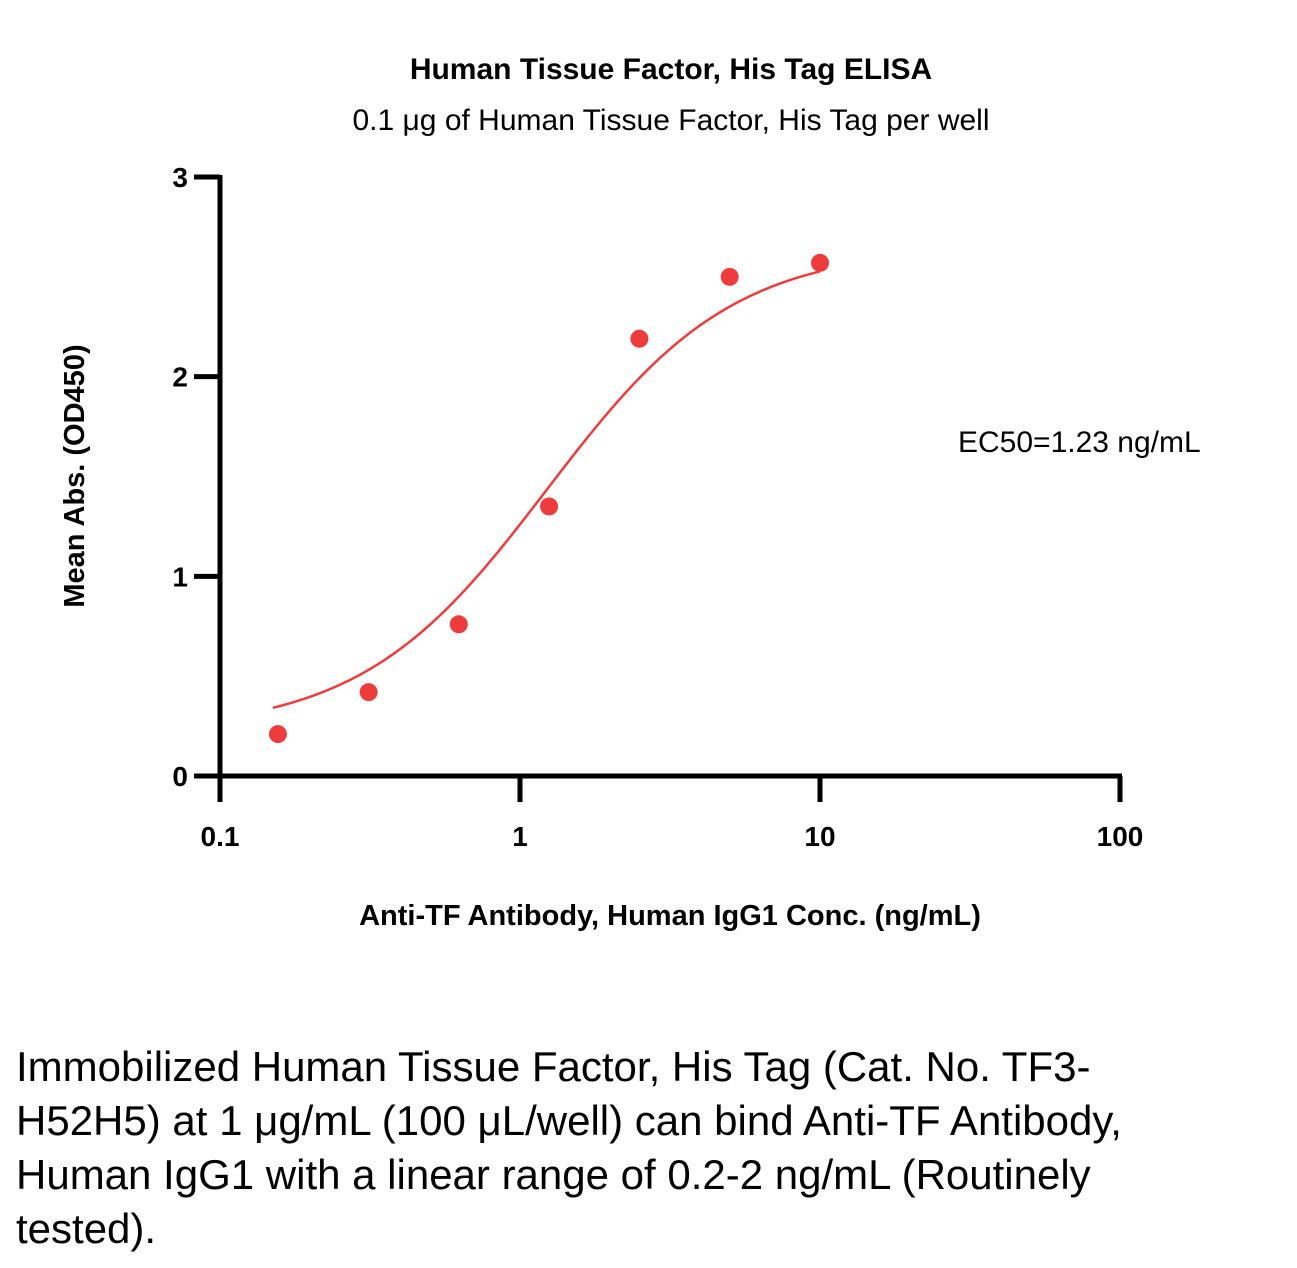 Image resolution: width=1297 pixels, height=1268 pixels. I want to click on chart-title: Human Tissue Factor, His Tag ELISA, so click(671, 69).